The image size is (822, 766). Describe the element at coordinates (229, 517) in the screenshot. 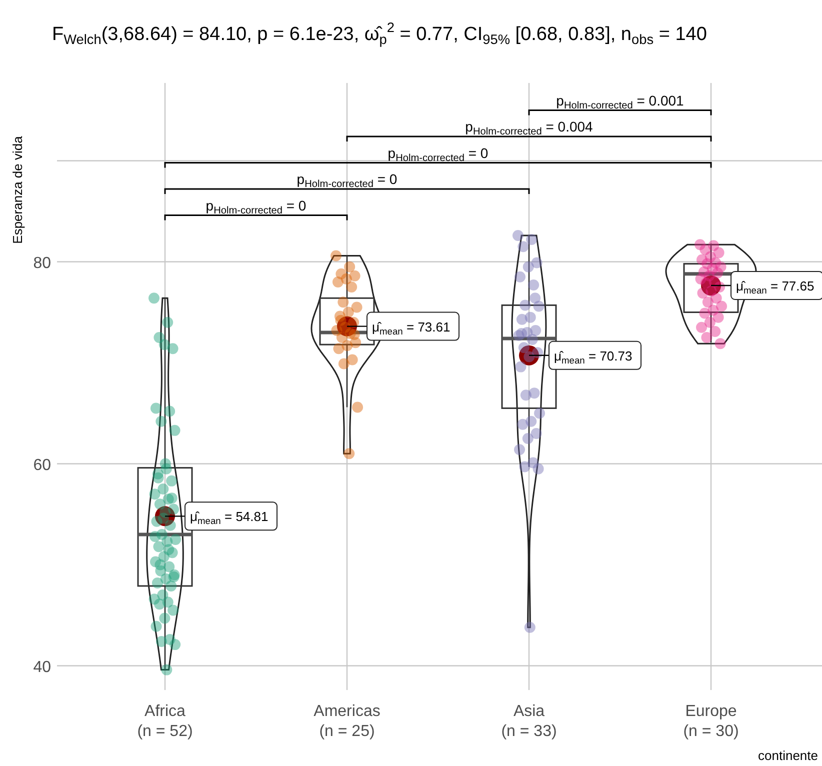

I see `annotation: μ̂$_{mean}$ = 54.81` at that location.